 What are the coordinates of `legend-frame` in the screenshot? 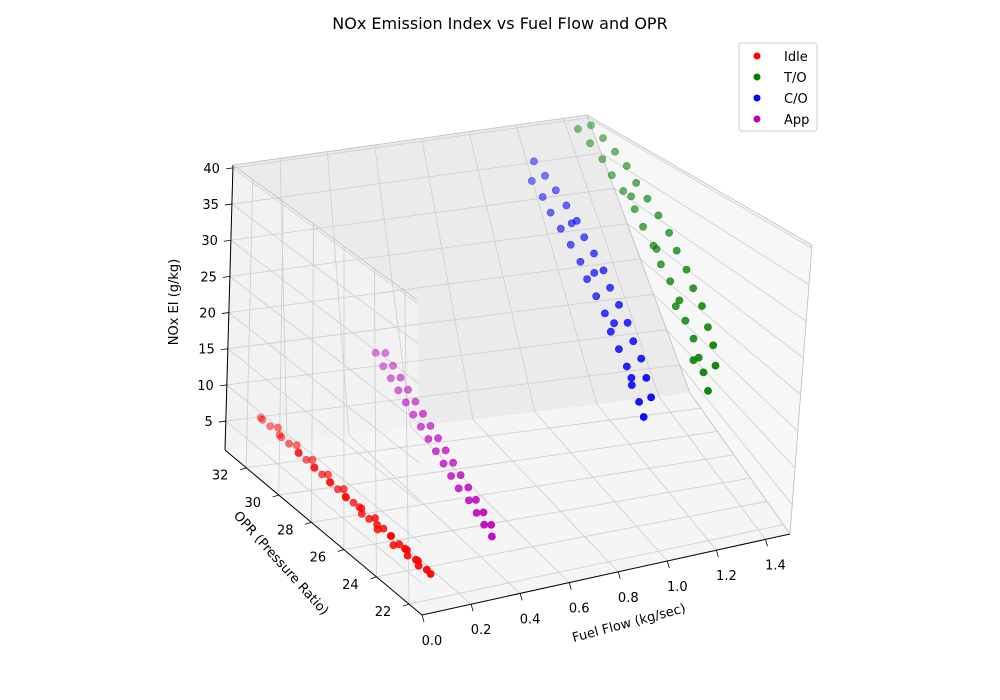 It's located at (778, 87).